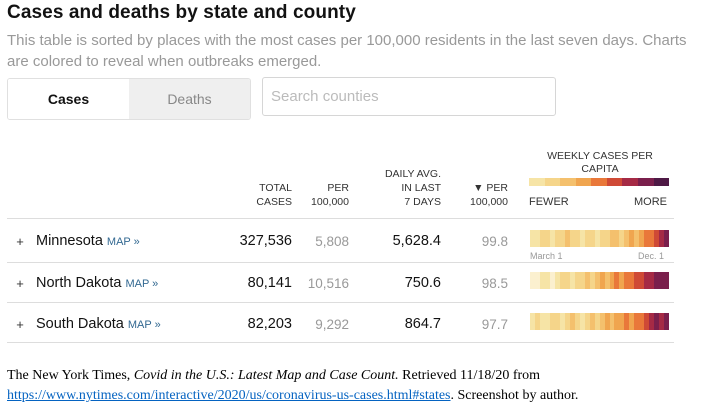 The width and height of the screenshot is (706, 413). I want to click on state-name: Minnesota MAP », so click(88, 241).